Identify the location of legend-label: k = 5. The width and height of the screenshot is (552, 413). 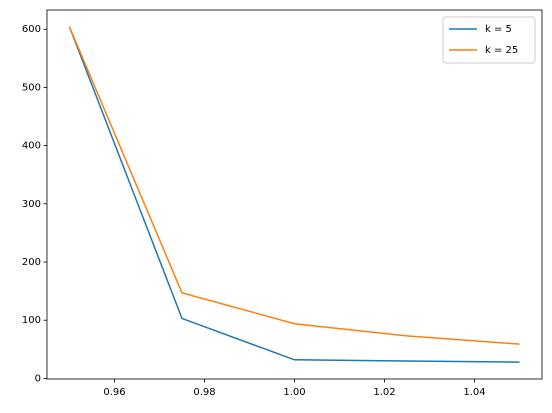
(498, 29).